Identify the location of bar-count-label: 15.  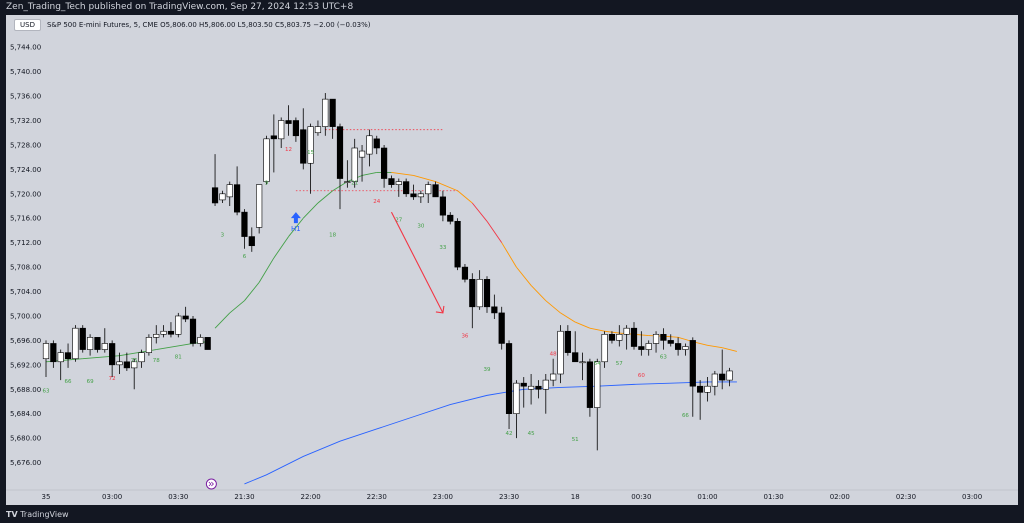
(310, 153).